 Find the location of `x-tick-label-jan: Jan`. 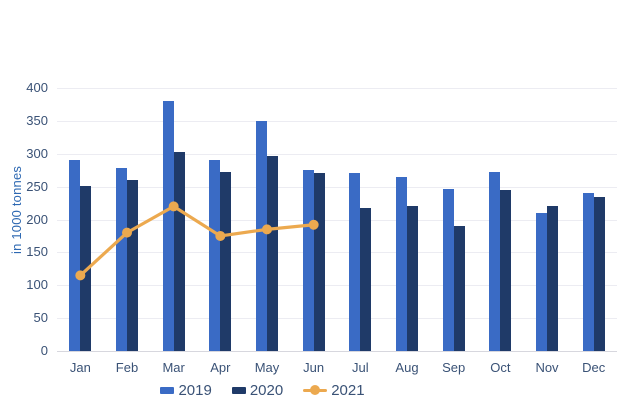

x-tick-label-jan: Jan is located at coordinates (80, 367).